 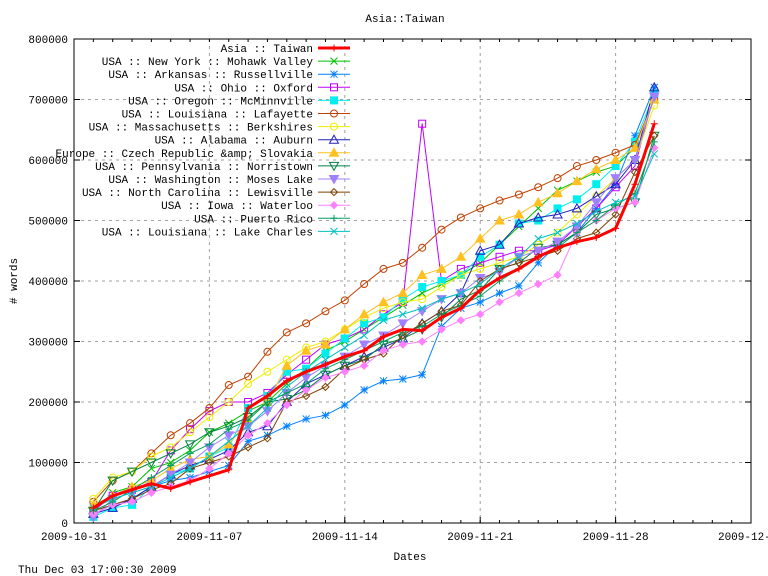 What do you see at coordinates (15, 281) in the screenshot?
I see `y-axis-label: # words` at bounding box center [15, 281].